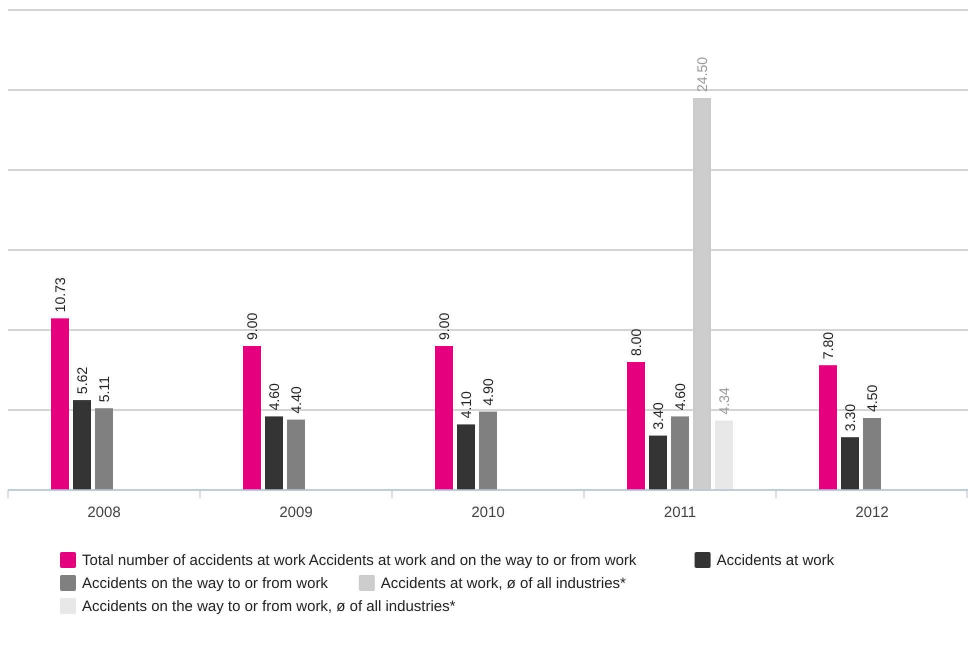  Describe the element at coordinates (872, 512) in the screenshot. I see `x-tick-label: 2012` at that location.